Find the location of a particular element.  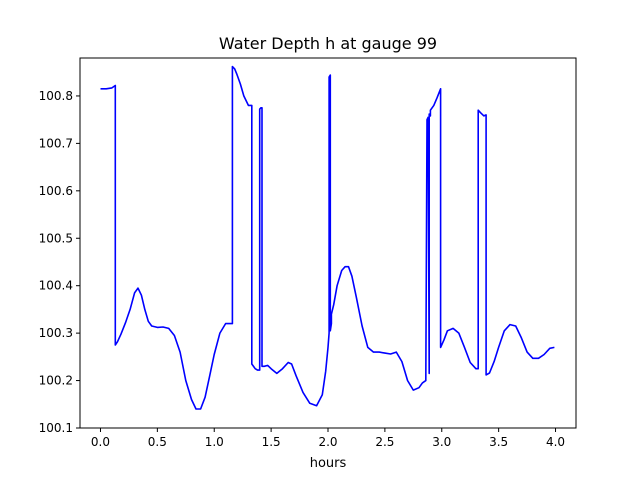

y-axis-ticks: 100.1 100.2 100.3 100.4 100.5 100.6 100.7 100.8 is located at coordinates (59, 262).